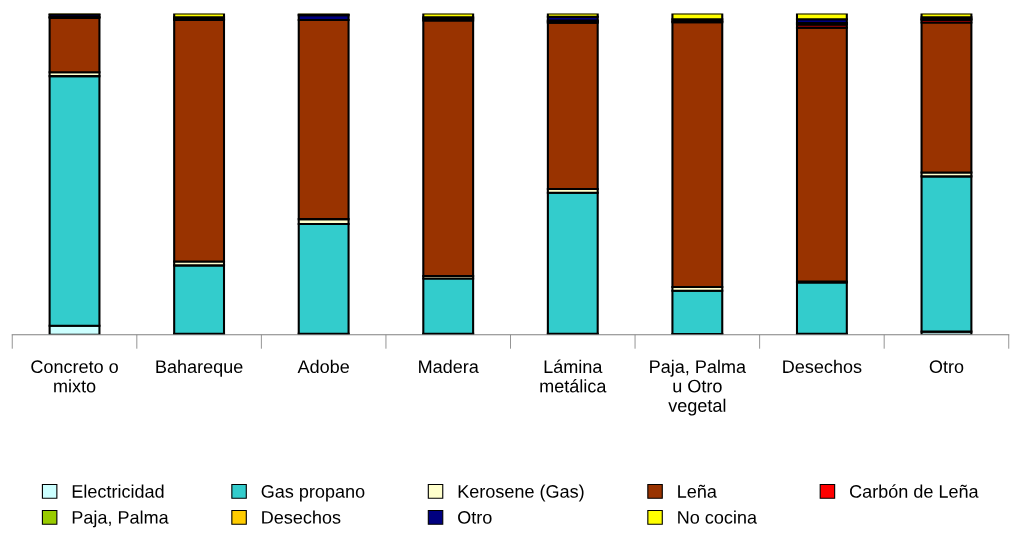  I want to click on legend-label: No cocina, so click(718, 517).